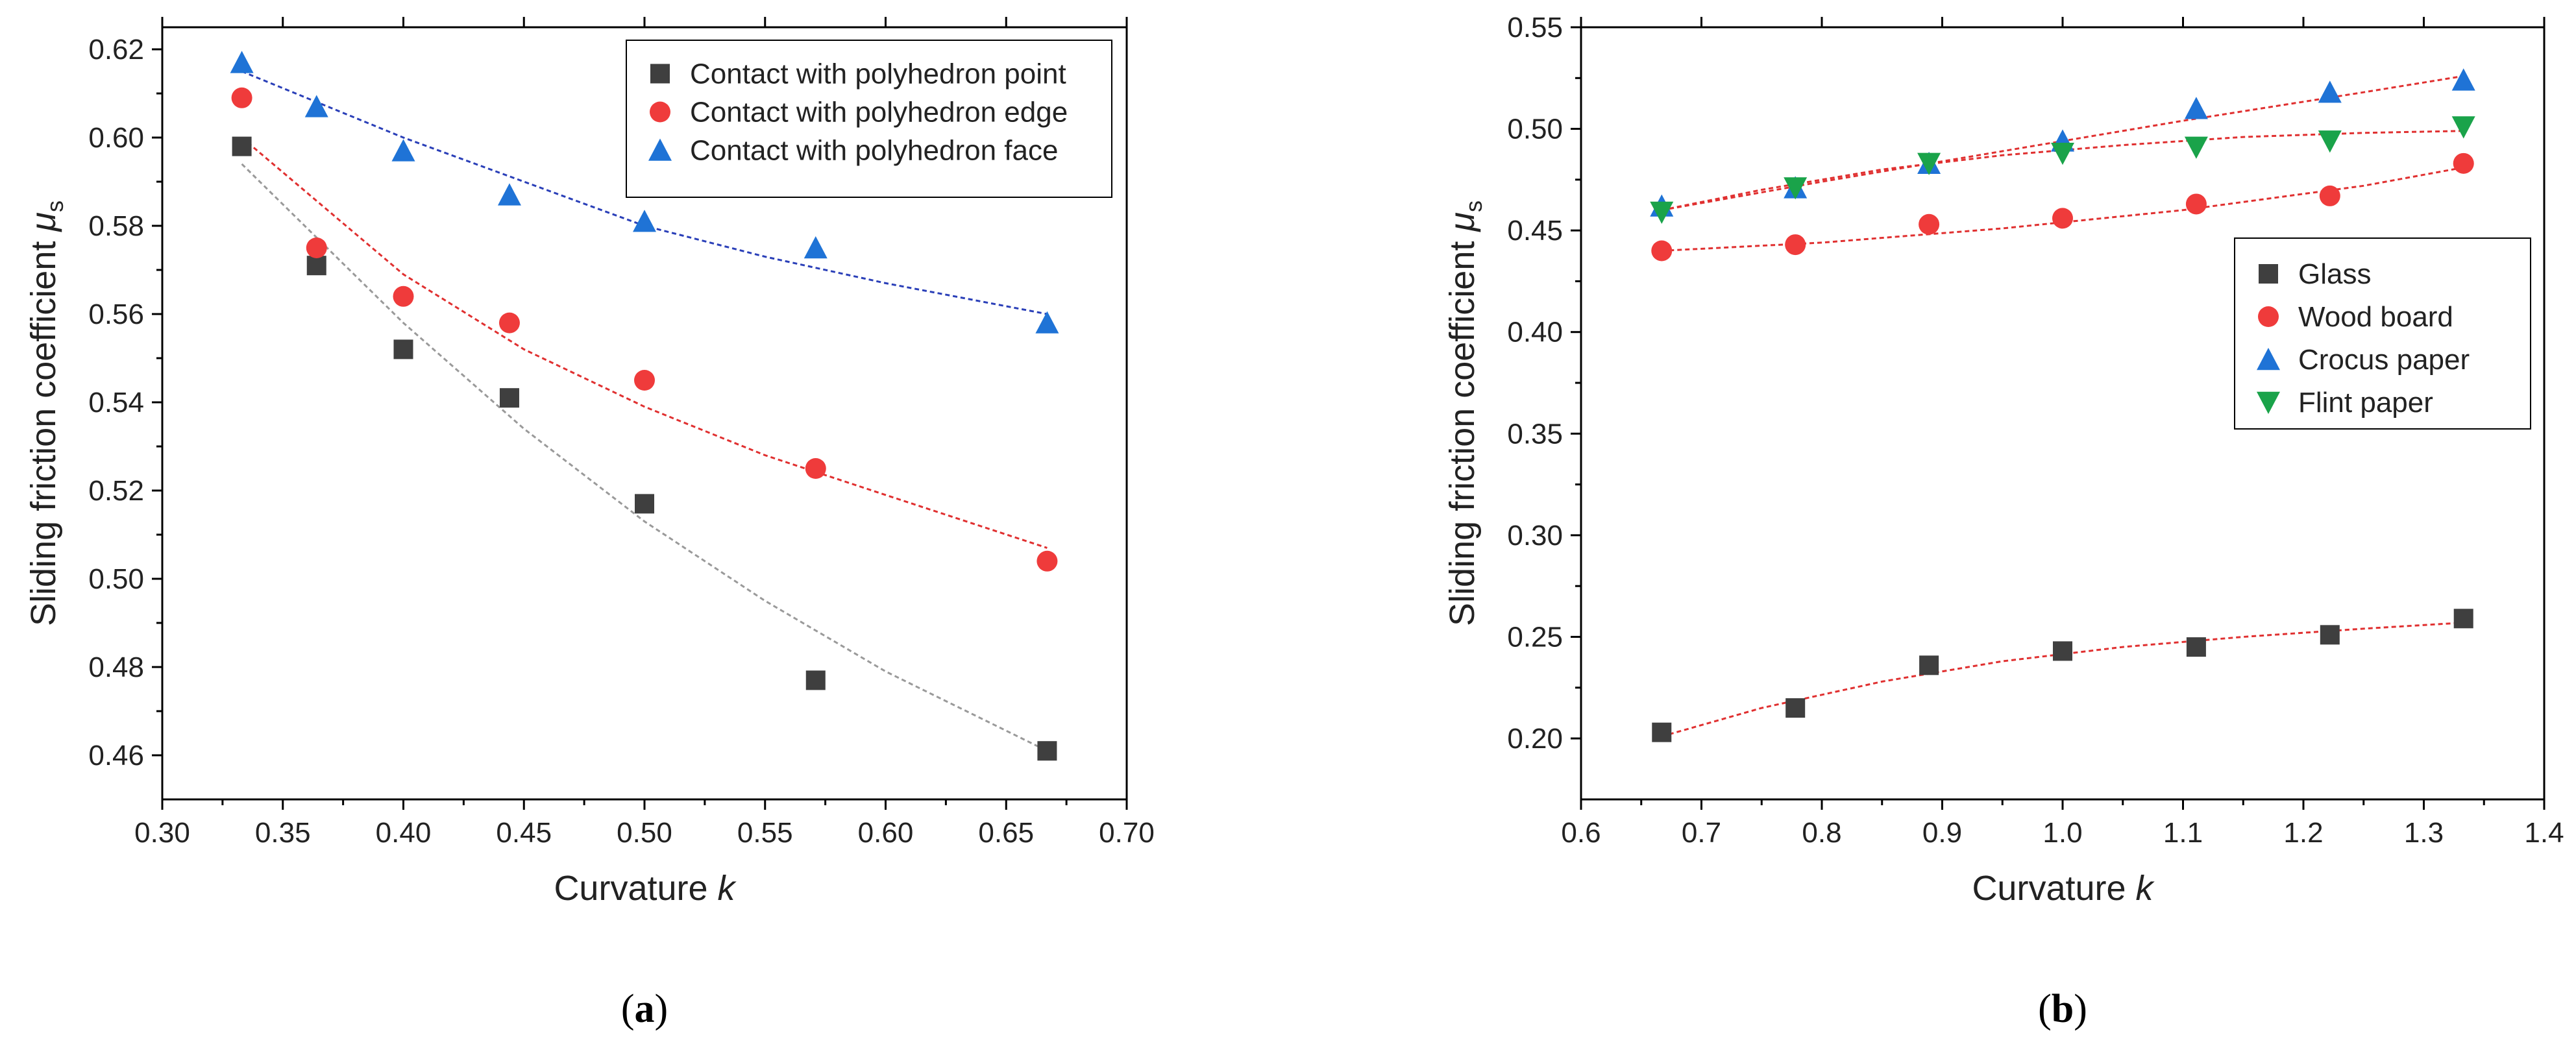  Describe the element at coordinates (2365, 403) in the screenshot. I see `legend-label: Flint paper` at that location.